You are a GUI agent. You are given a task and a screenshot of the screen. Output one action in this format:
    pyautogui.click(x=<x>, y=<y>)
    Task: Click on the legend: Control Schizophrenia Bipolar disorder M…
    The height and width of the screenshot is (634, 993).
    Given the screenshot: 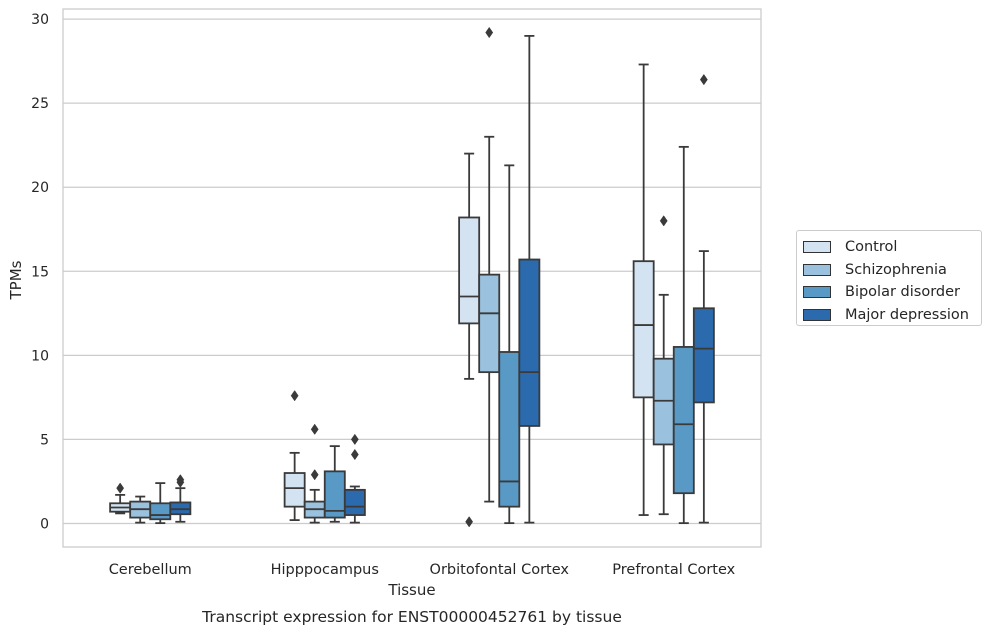 What is the action you would take?
    pyautogui.click(x=889, y=278)
    